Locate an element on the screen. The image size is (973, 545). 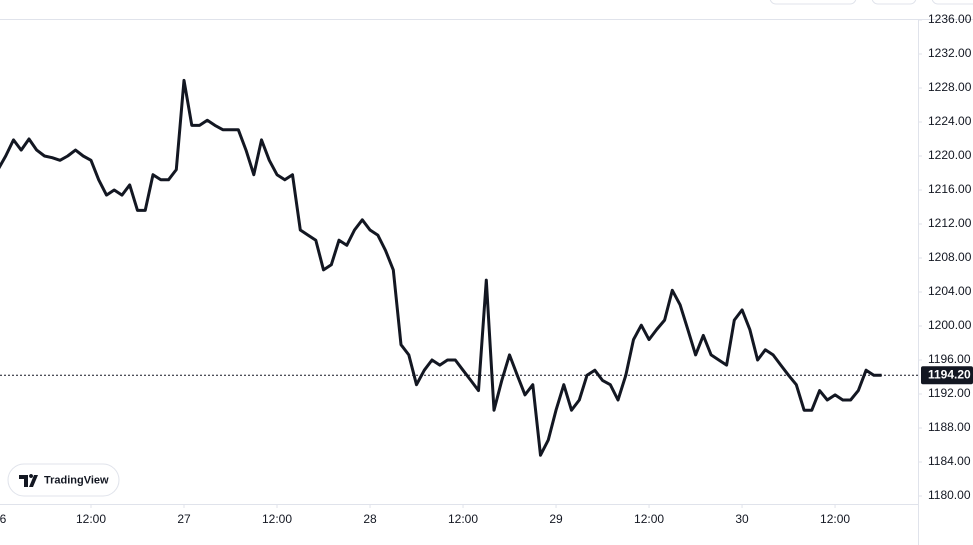
y-tick-label: 1188.00 is located at coordinates (949, 427).